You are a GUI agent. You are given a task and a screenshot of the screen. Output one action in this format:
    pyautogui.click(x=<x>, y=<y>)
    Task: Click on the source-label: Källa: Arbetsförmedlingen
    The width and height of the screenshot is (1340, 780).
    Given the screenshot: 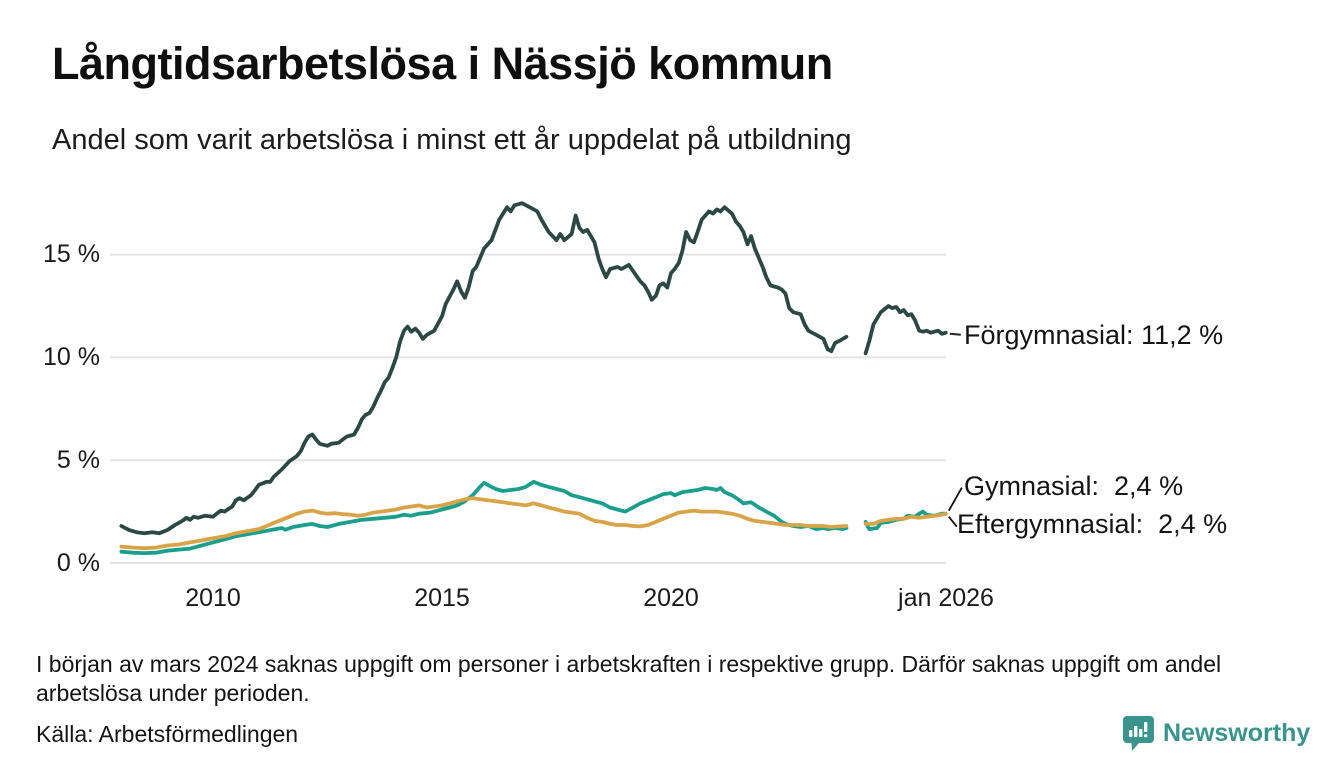 What is the action you would take?
    pyautogui.click(x=167, y=734)
    